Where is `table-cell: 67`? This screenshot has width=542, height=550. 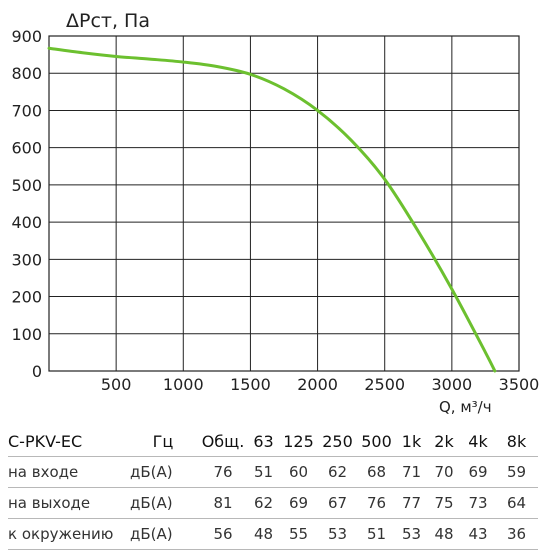 table-cell: 67 is located at coordinates (337, 503).